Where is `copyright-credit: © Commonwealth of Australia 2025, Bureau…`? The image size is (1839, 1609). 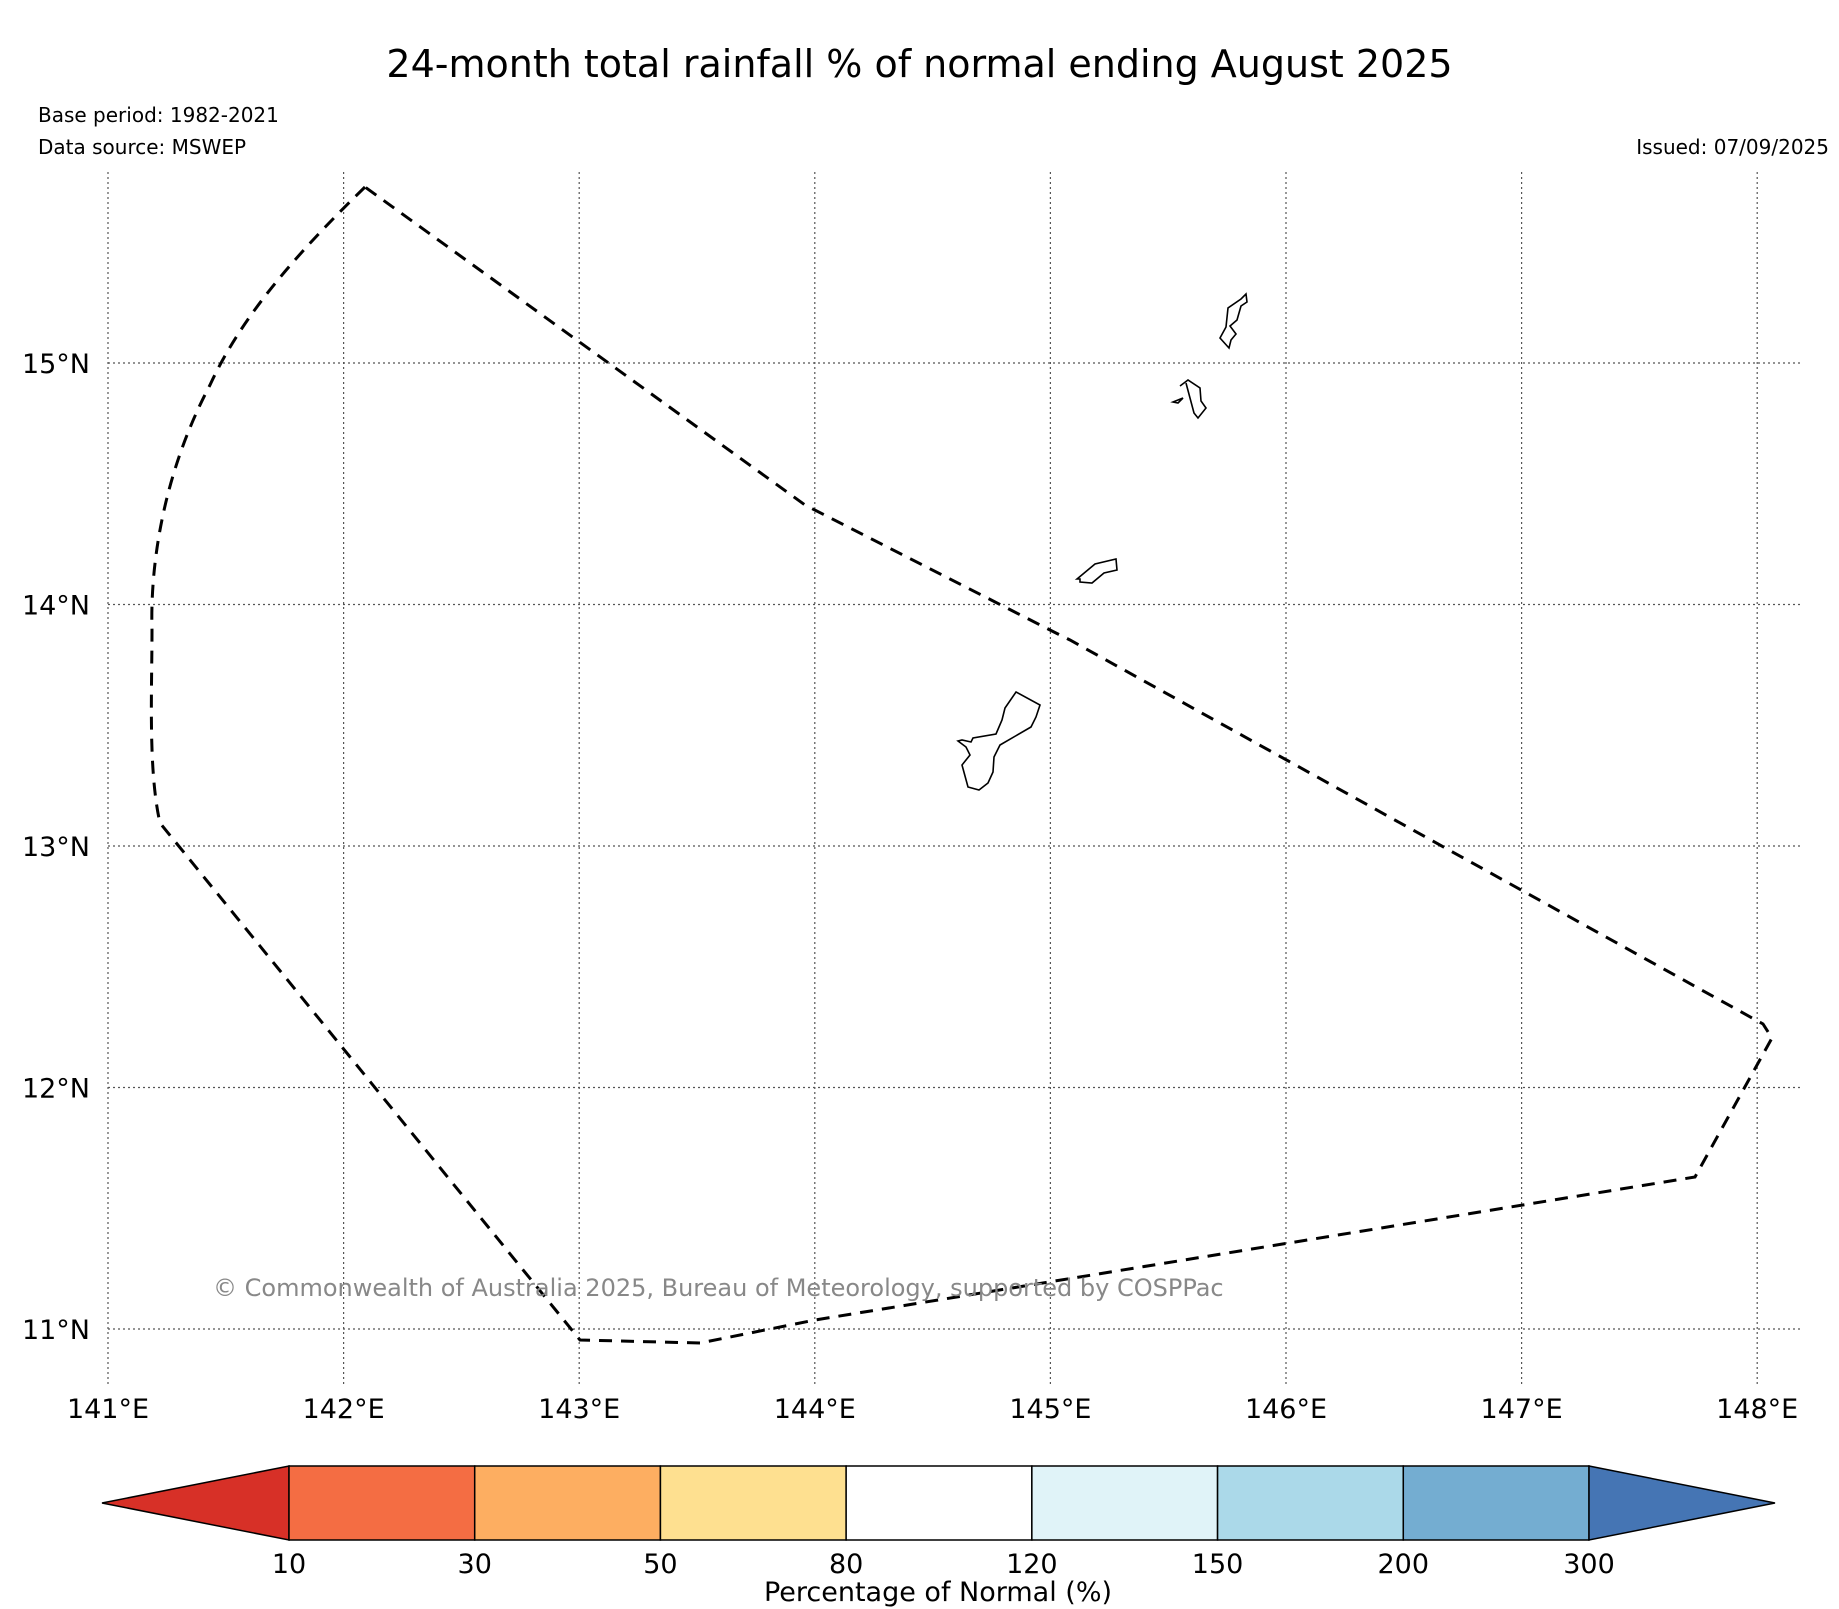 copyright-credit: © Commonwealth of Australia 2025, Bureau… is located at coordinates (718, 1288).